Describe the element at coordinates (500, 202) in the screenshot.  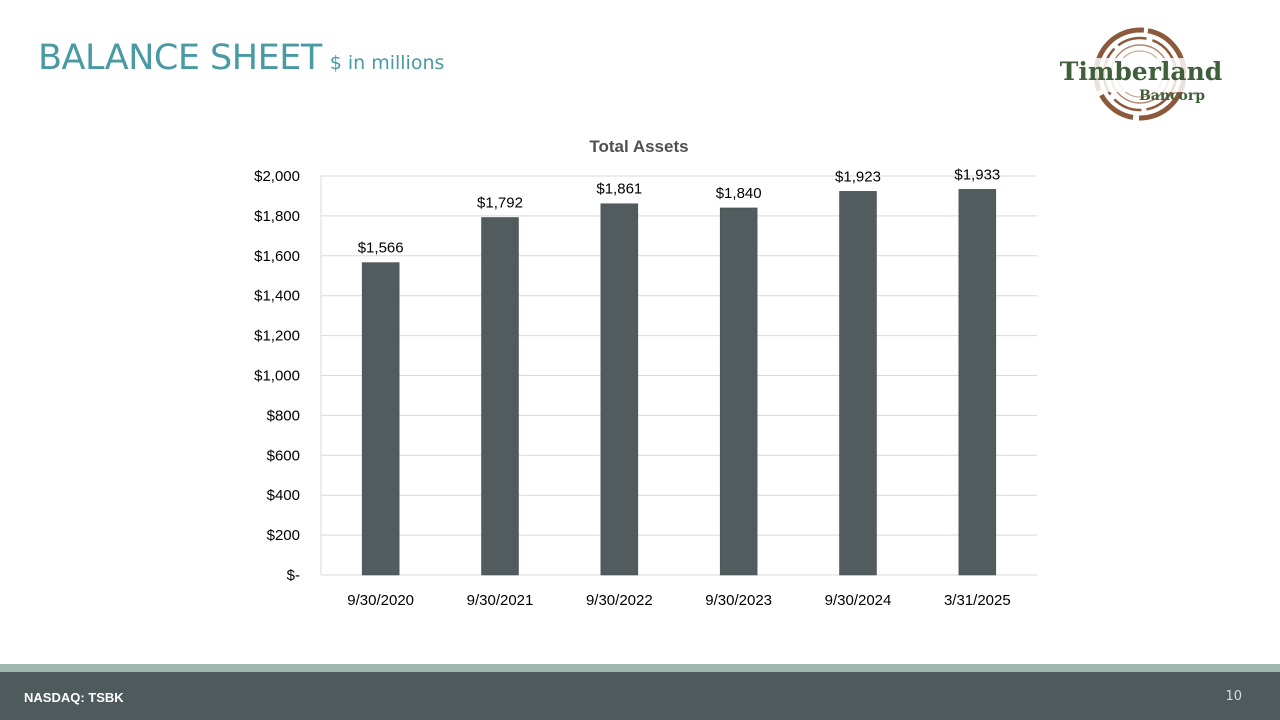
I see `value-label: $1,792` at that location.